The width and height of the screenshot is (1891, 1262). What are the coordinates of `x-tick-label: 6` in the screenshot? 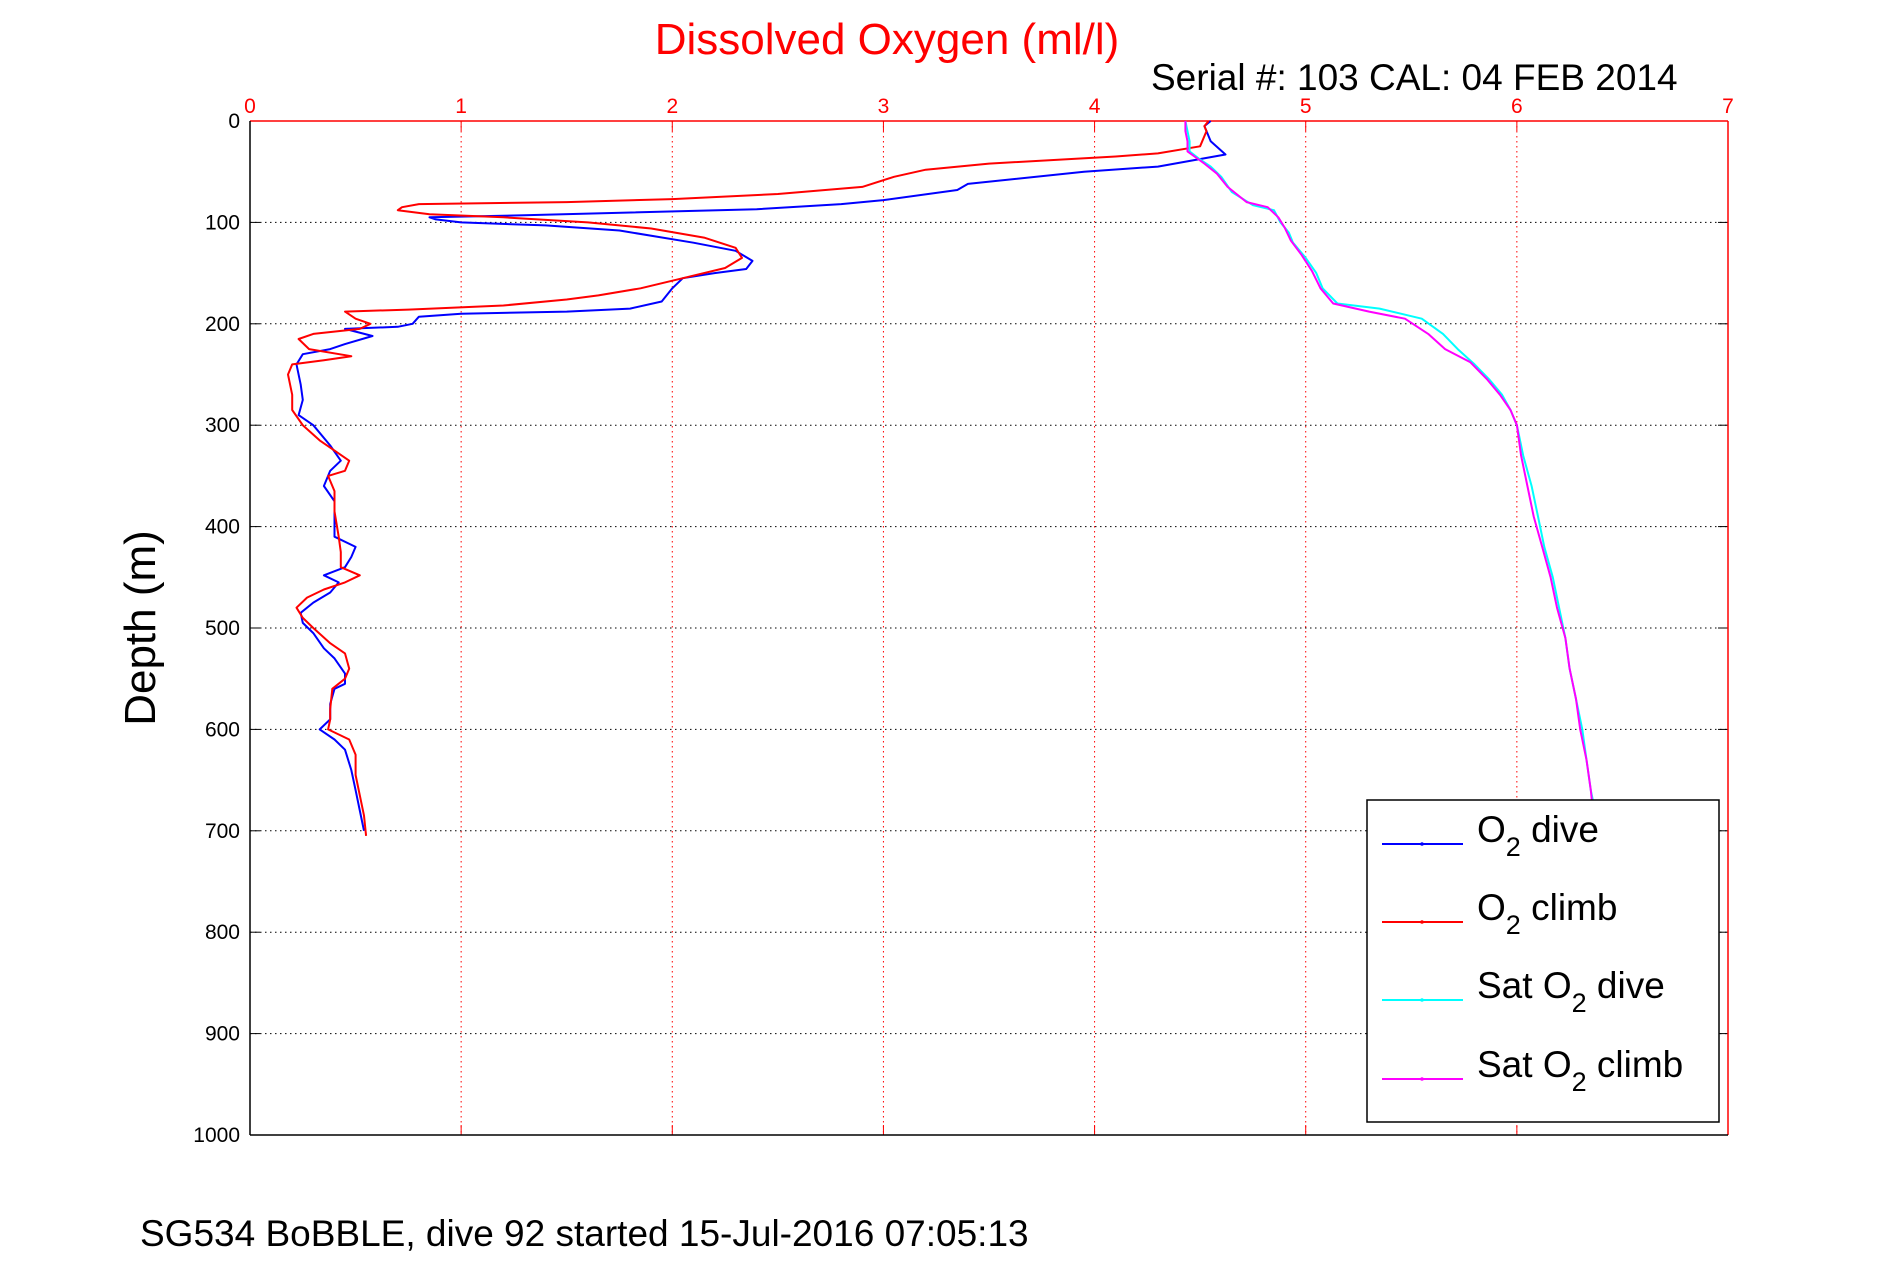 It's located at (1517, 106).